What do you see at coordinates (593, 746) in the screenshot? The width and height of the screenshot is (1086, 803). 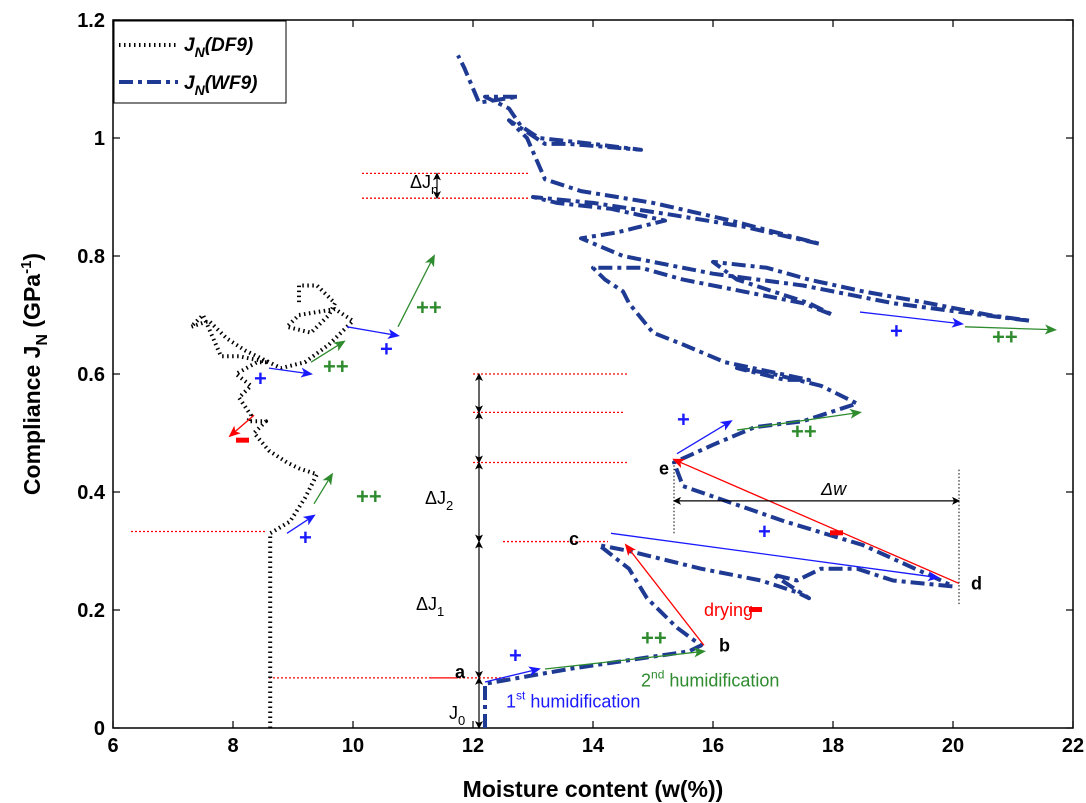 I see `x-tick-label: 14` at bounding box center [593, 746].